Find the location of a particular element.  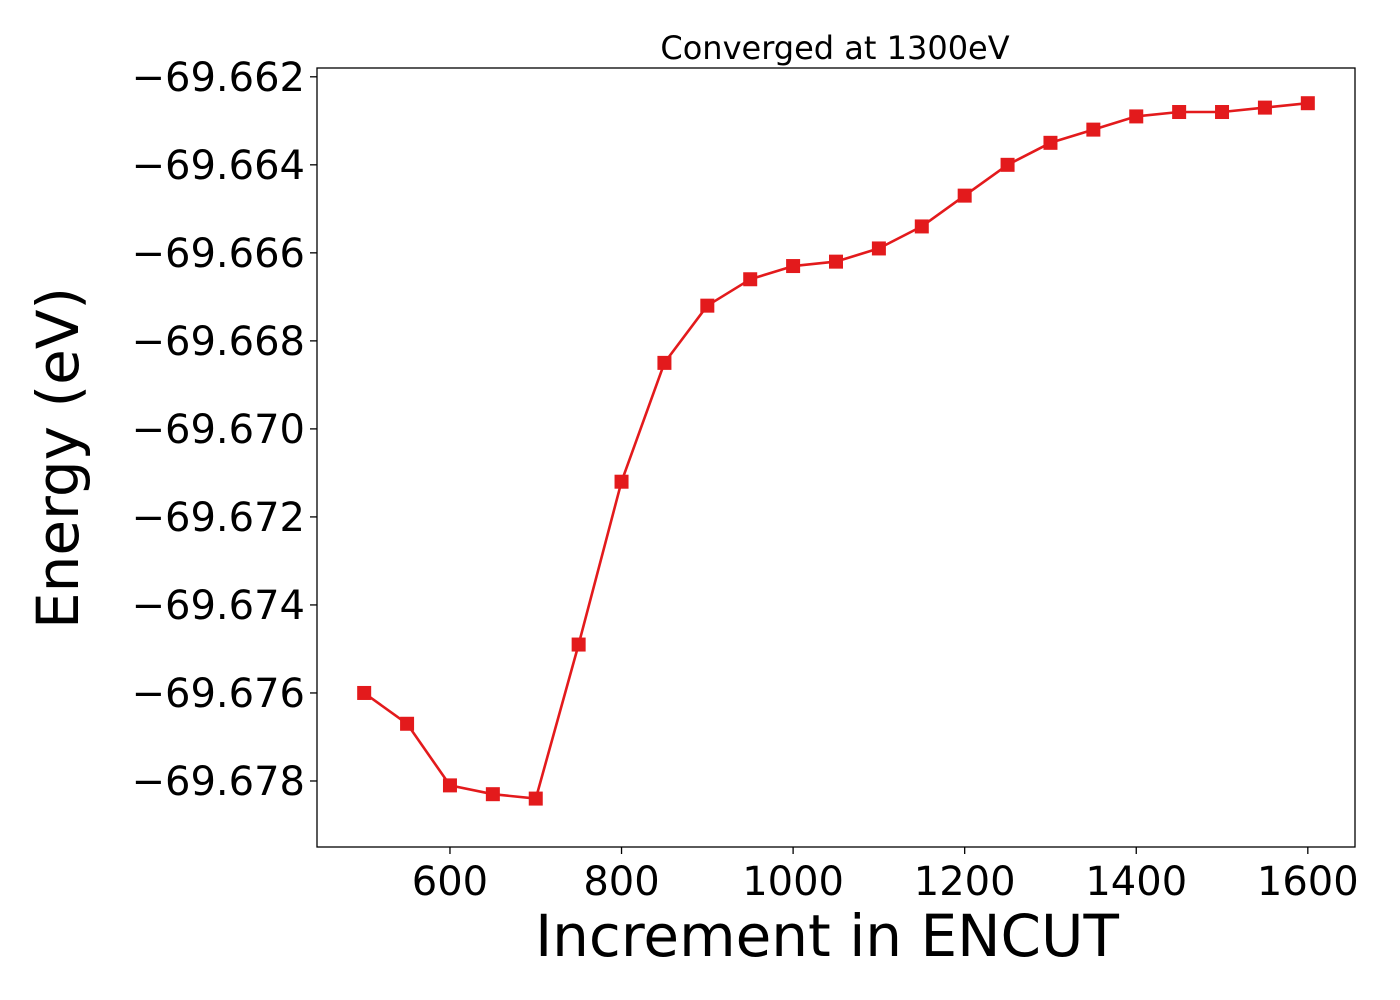

x-tick-label: 1200 is located at coordinates (965, 882).